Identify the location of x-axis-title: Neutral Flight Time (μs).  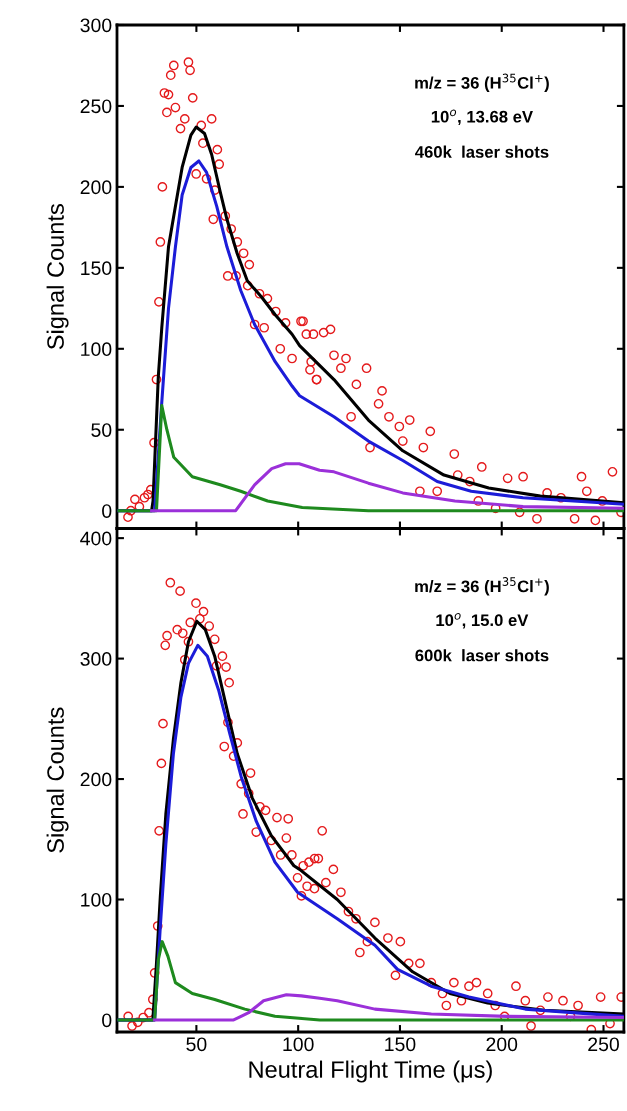
(370, 1071).